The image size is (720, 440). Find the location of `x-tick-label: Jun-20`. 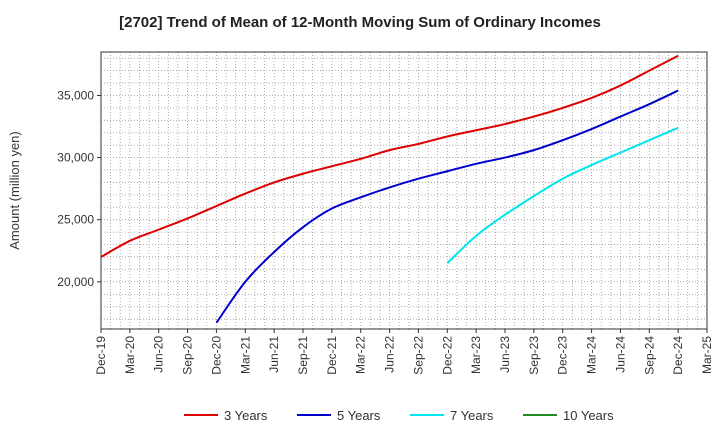

x-tick-label: Jun-20 is located at coordinates (159, 354).